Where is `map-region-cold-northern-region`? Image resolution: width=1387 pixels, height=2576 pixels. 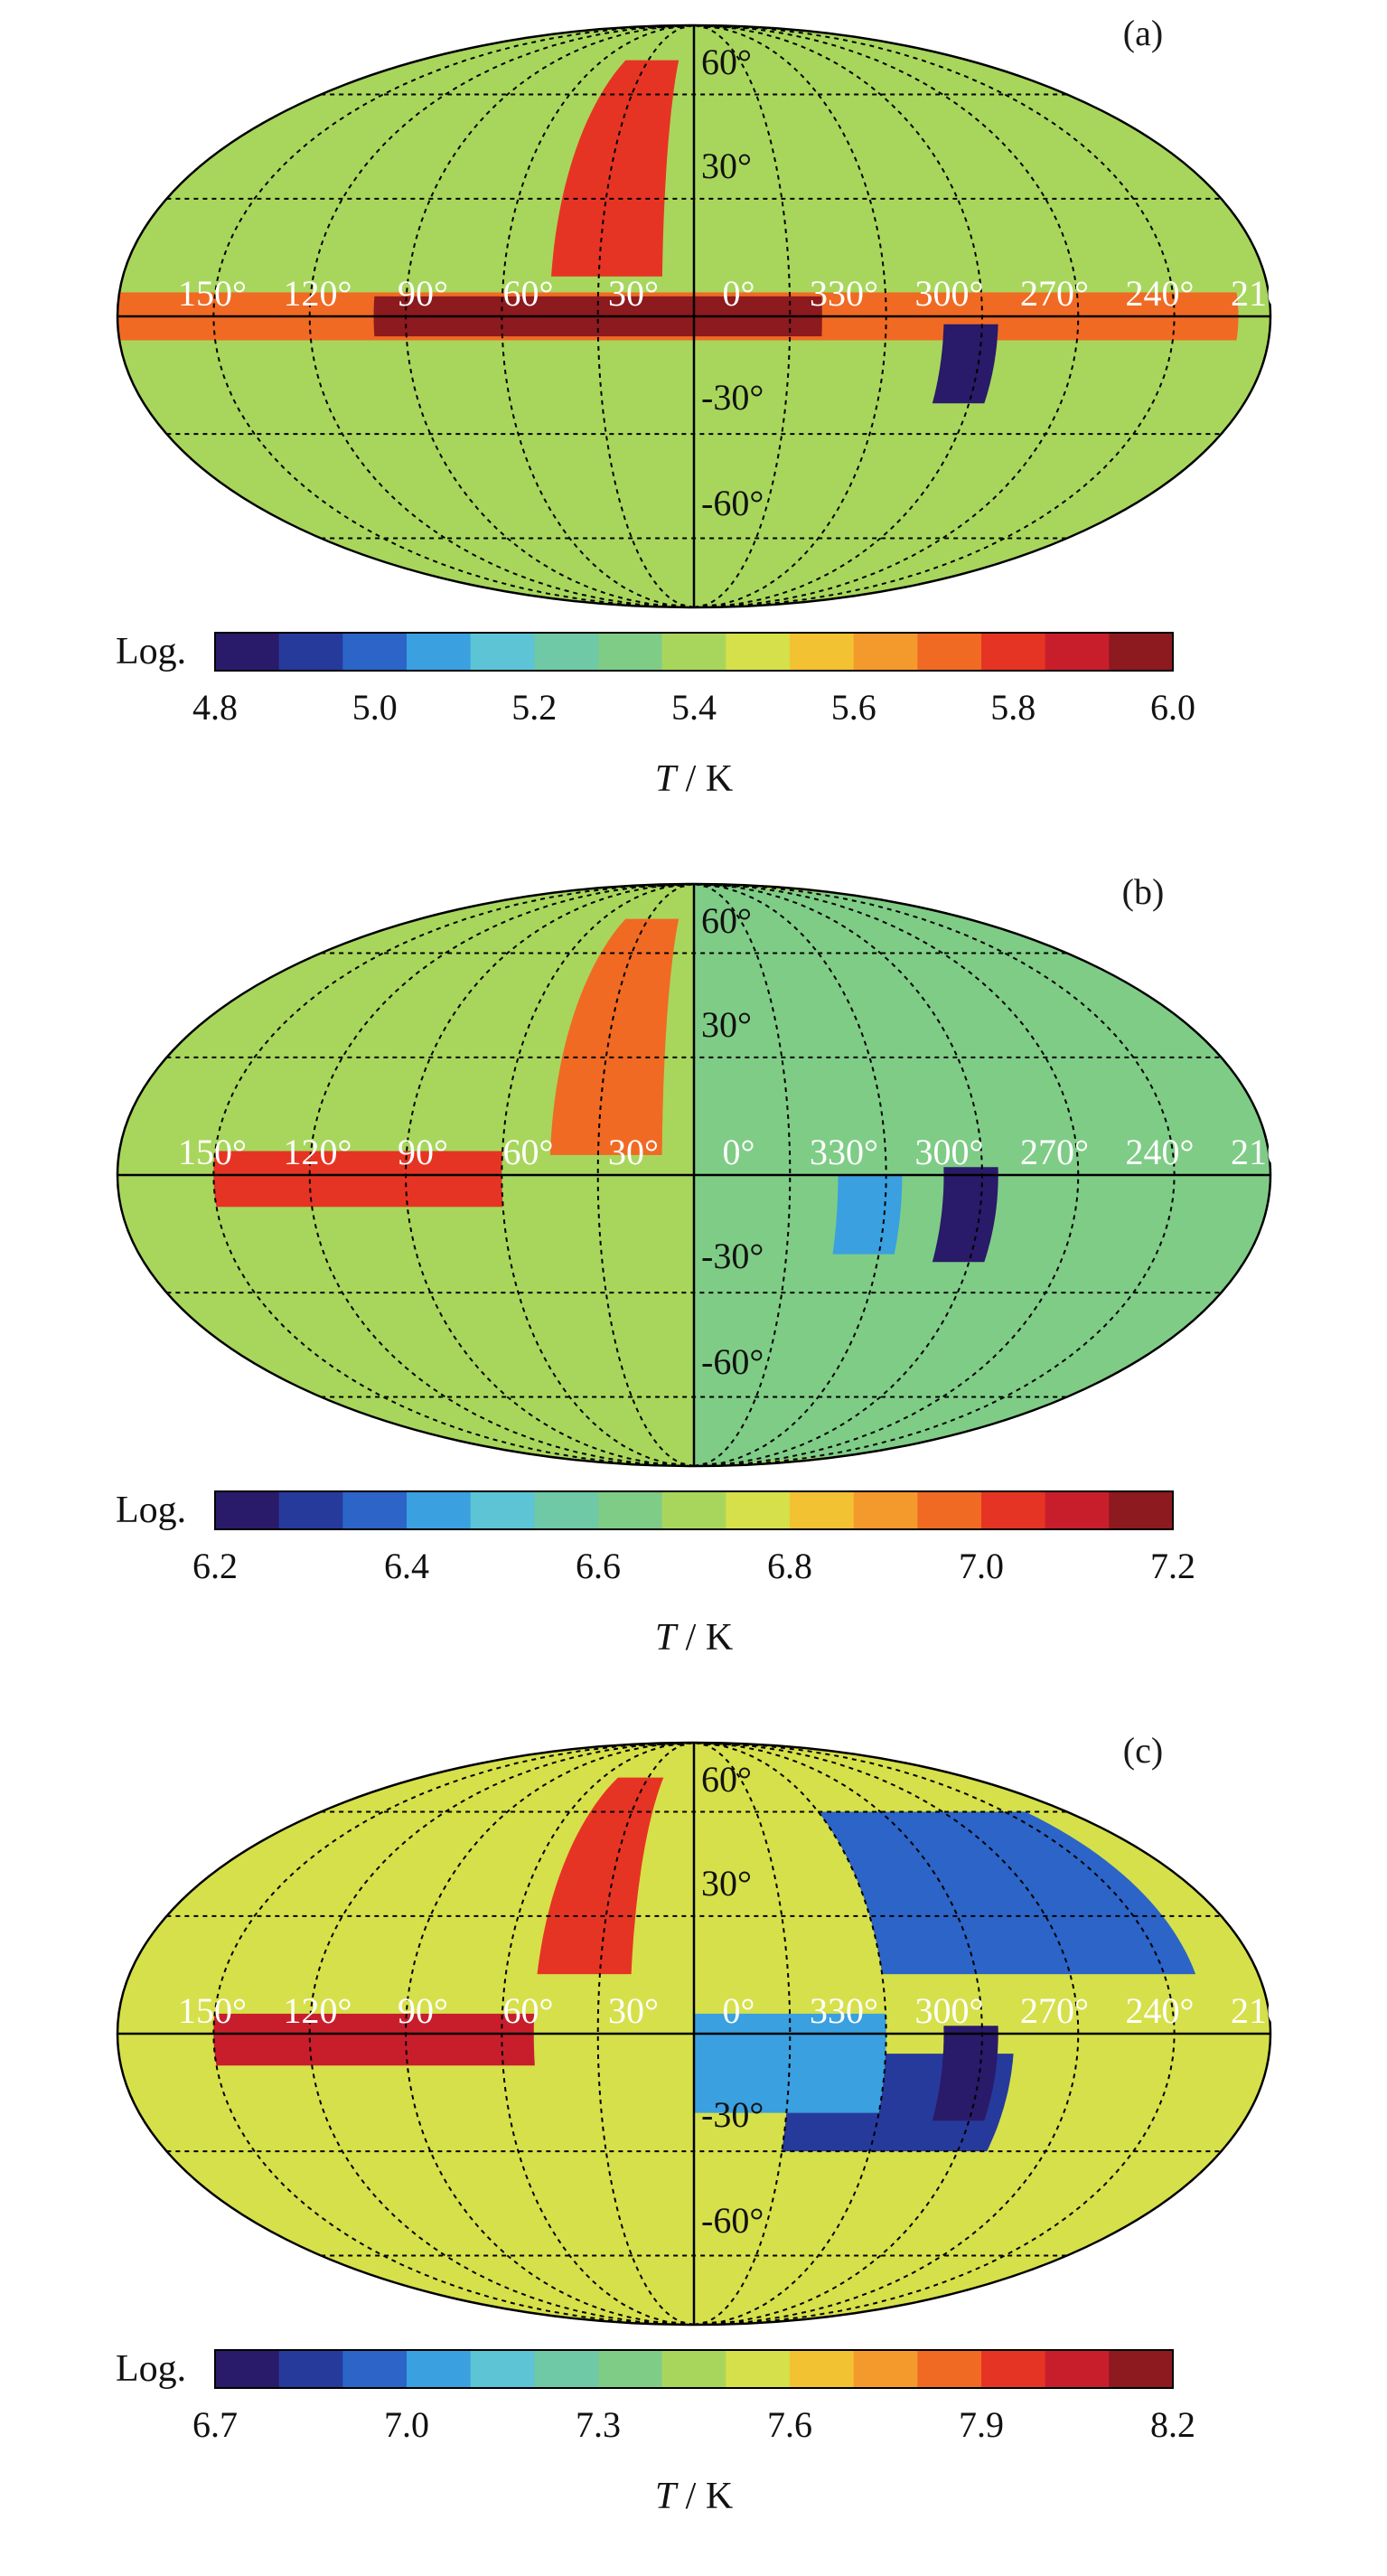
map-region-cold-northern-region is located at coordinates (1007, 1893).